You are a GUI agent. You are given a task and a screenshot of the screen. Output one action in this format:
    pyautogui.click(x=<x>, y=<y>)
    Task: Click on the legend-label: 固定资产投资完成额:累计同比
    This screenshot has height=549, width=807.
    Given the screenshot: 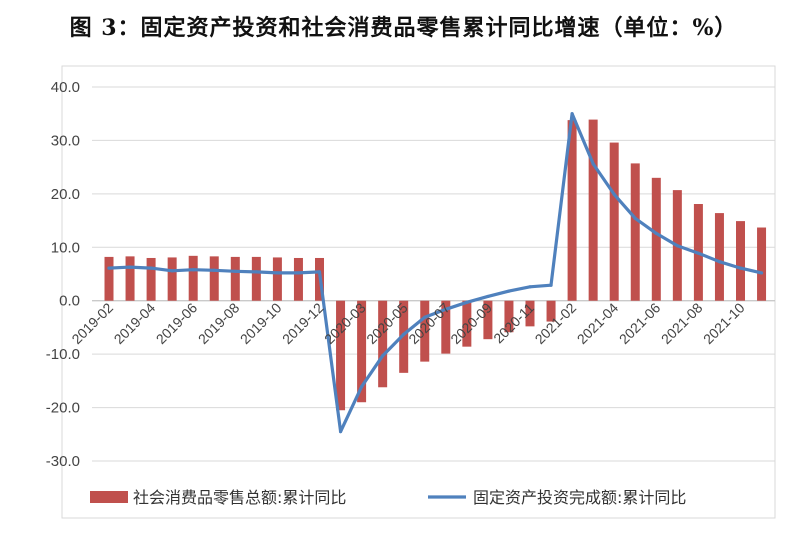 What is the action you would take?
    pyautogui.click(x=579, y=497)
    